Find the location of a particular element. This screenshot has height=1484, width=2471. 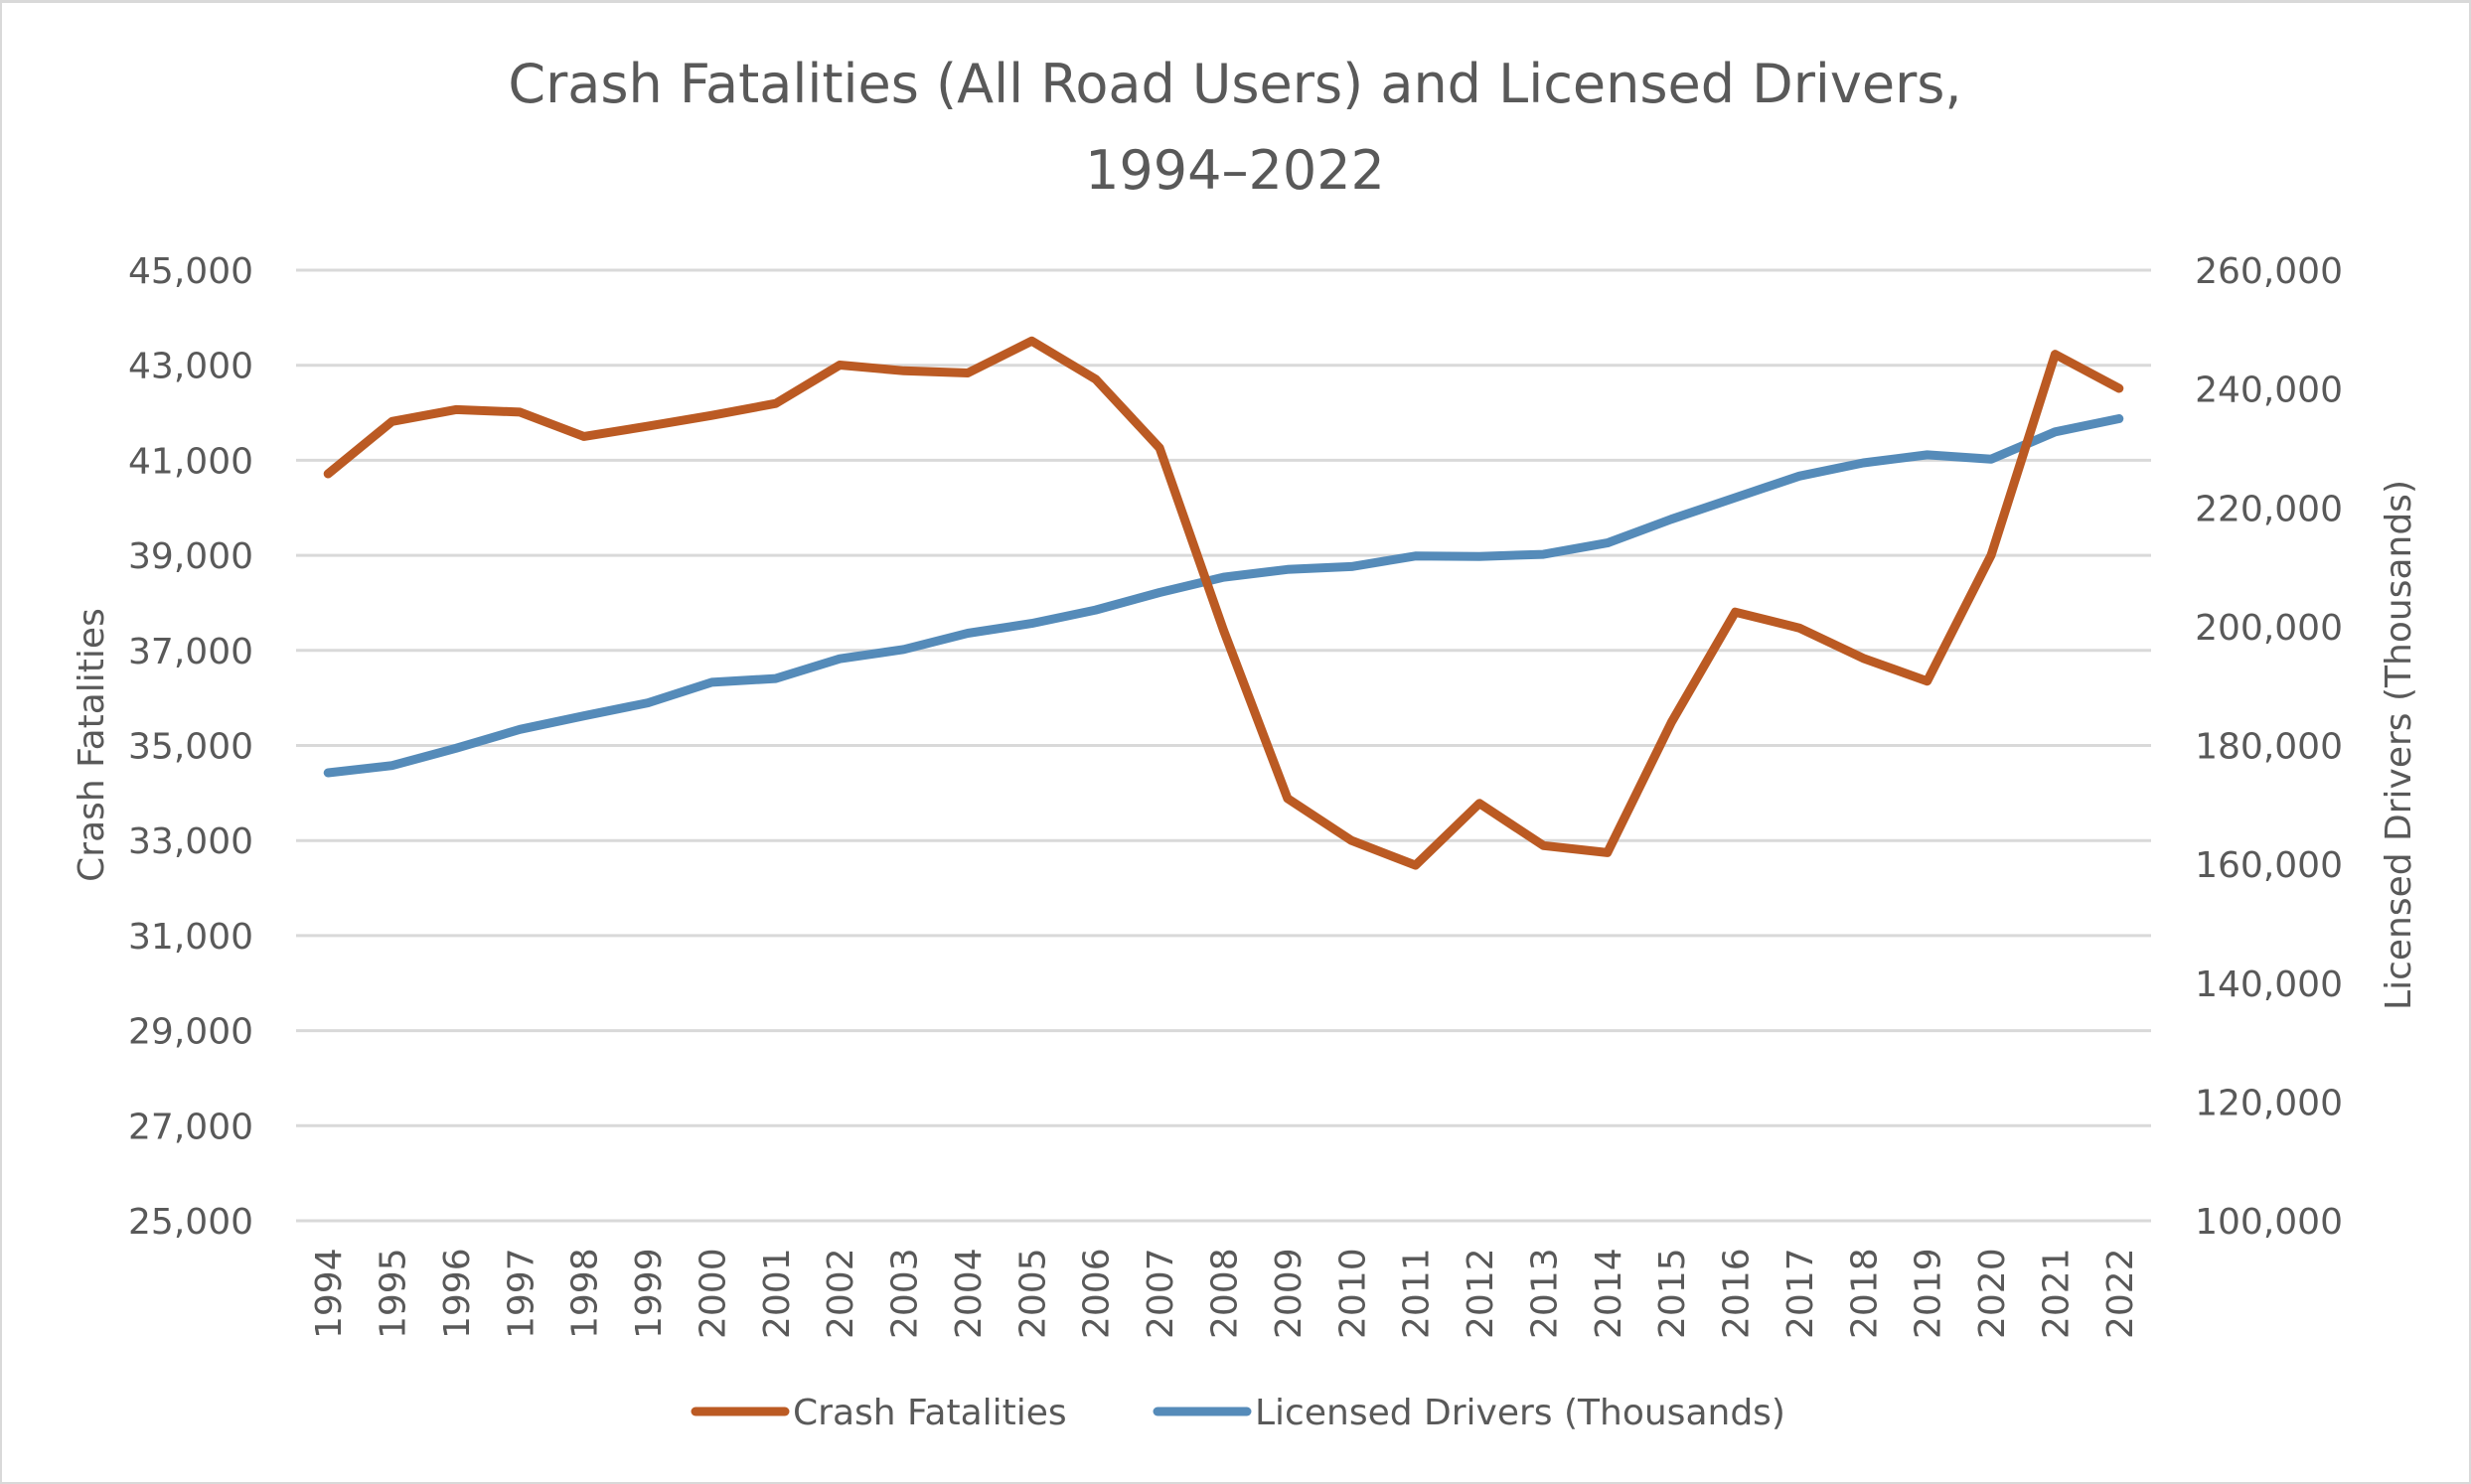

x-tick-label: 2000 is located at coordinates (713, 1293).